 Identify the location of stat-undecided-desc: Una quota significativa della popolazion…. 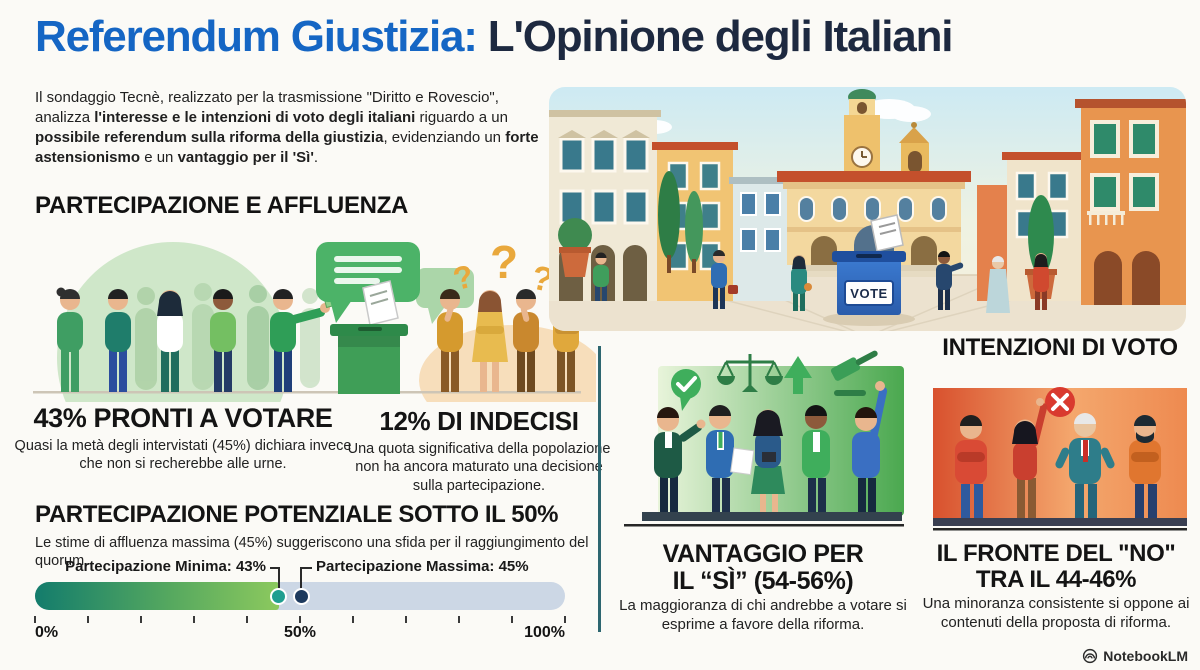
(479, 467).